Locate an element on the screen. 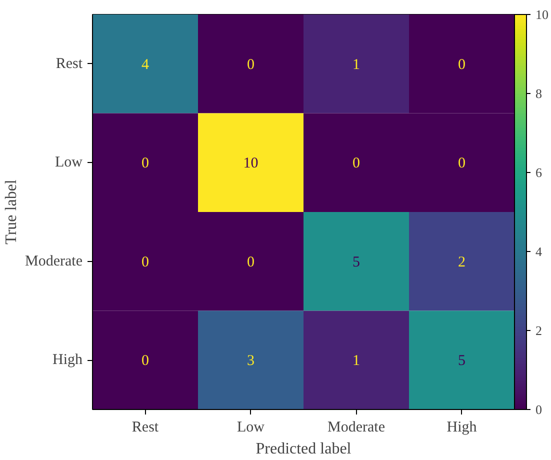 The width and height of the screenshot is (551, 460). data-label: 3 is located at coordinates (250, 361).